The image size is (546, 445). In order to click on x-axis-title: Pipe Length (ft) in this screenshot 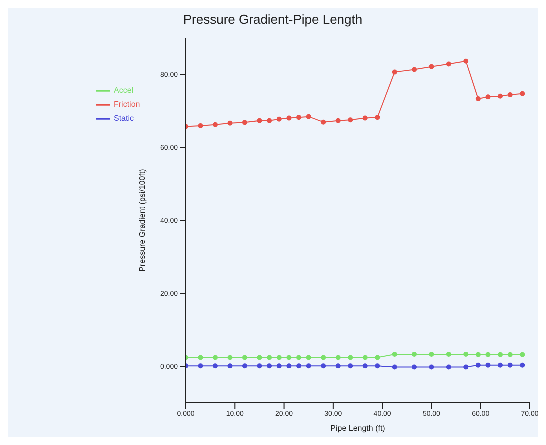, I will do `click(358, 428)`.